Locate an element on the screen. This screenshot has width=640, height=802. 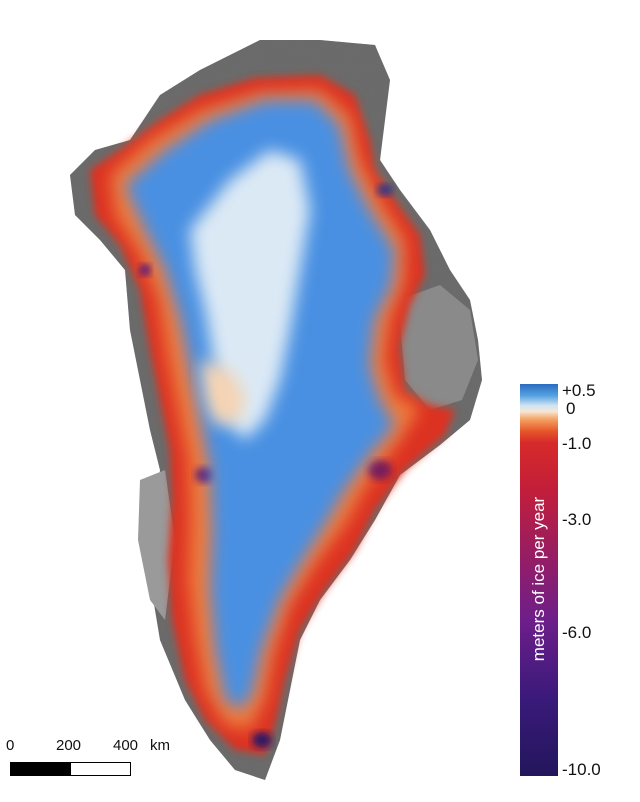
legend-tick-minus-6: -6.0 is located at coordinates (577, 632).